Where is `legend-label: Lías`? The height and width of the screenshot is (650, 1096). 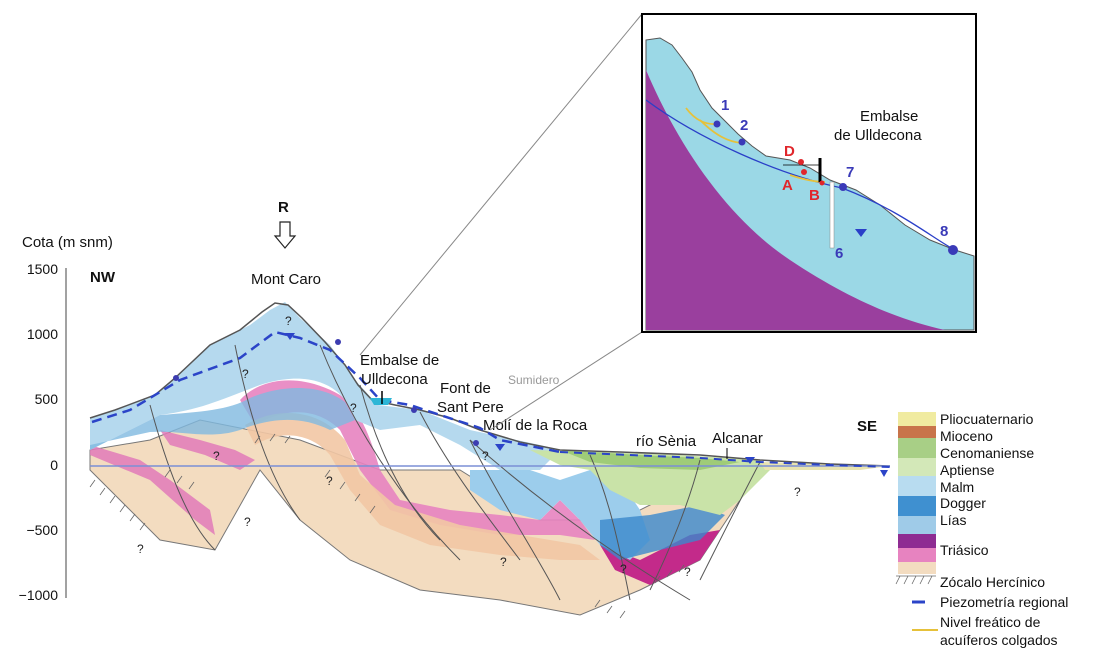 legend-label: Lías is located at coordinates (953, 520).